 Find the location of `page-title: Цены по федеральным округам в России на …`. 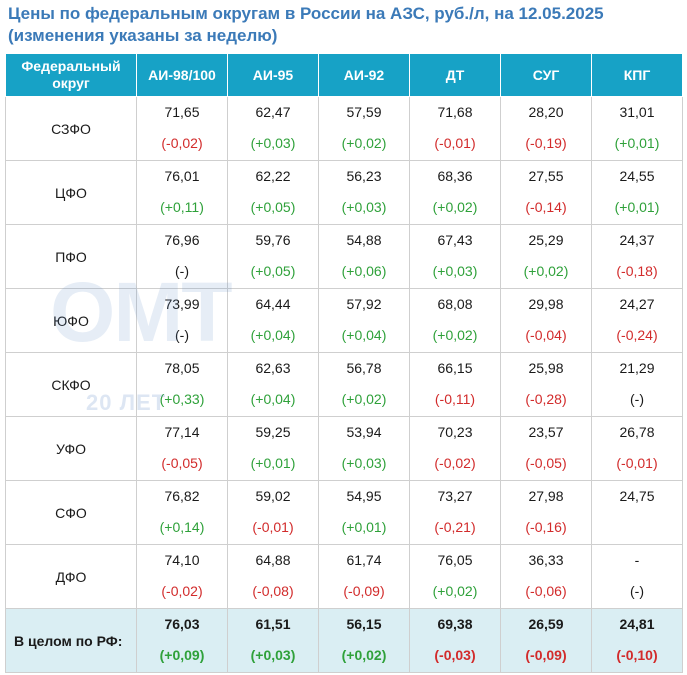

page-title: Цены по федеральным округам в России на … is located at coordinates (306, 24).